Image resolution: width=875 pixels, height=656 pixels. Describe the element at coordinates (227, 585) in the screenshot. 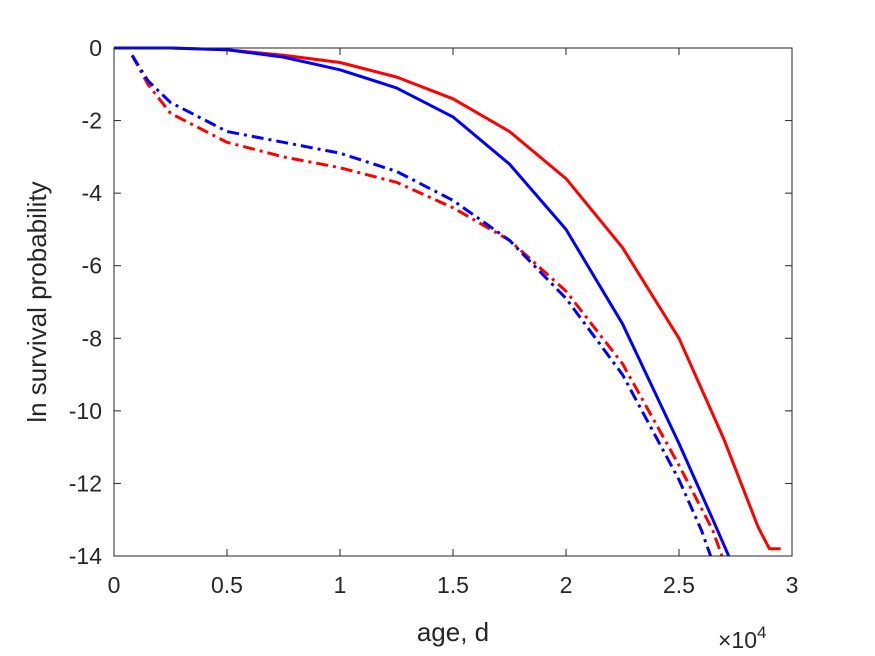

I see `x-tick-label: 0.5` at that location.